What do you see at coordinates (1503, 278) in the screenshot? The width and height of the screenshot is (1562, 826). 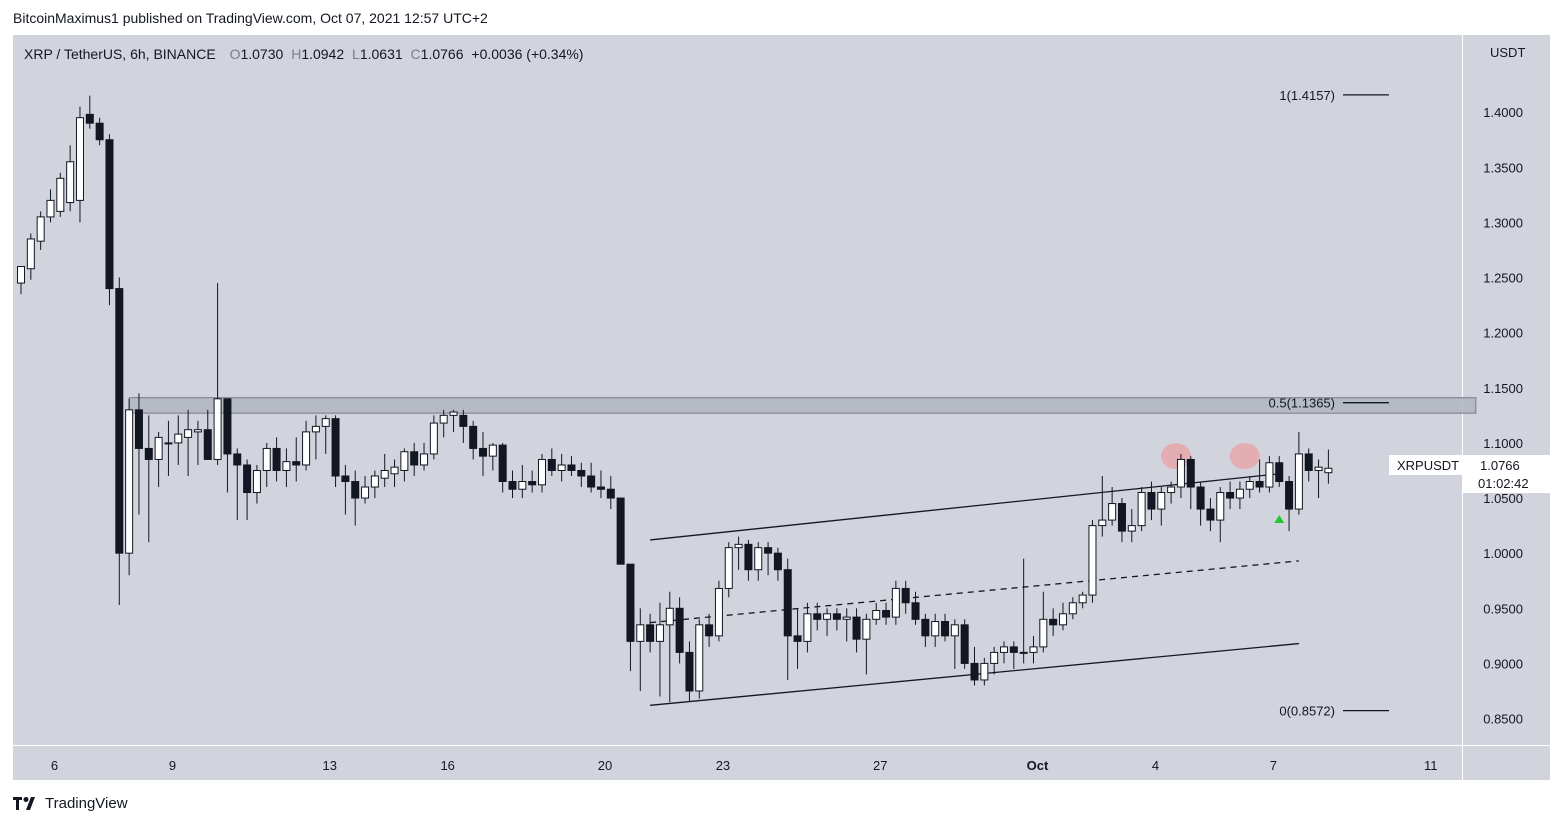 I see `price-tick-3: 1.2500` at bounding box center [1503, 278].